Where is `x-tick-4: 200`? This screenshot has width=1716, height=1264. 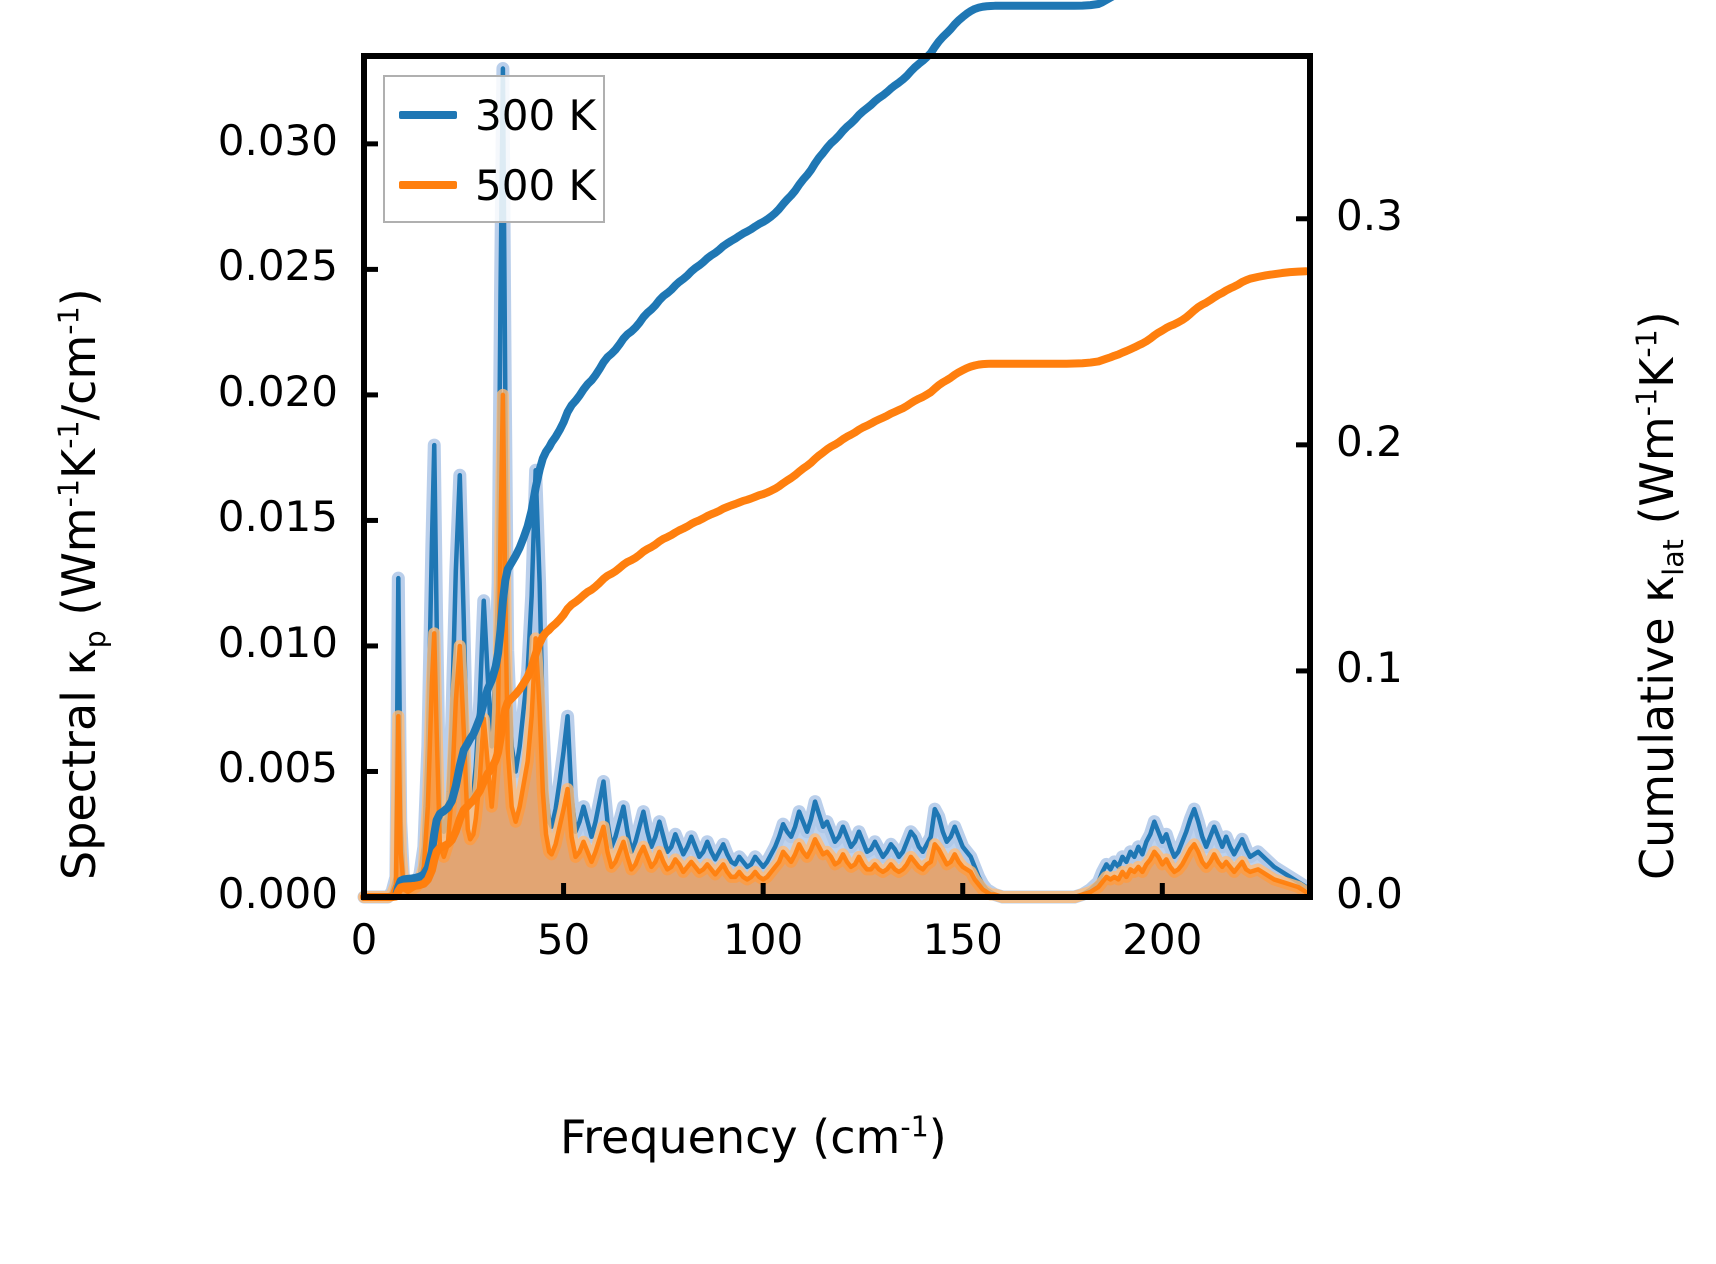 x-tick-4: 200 is located at coordinates (1162, 939).